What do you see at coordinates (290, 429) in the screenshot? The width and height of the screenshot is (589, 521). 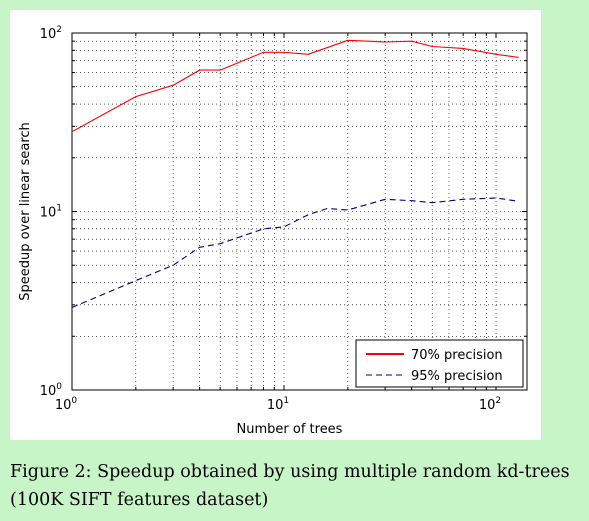 I see `x-axis-label: Number of trees` at bounding box center [290, 429].